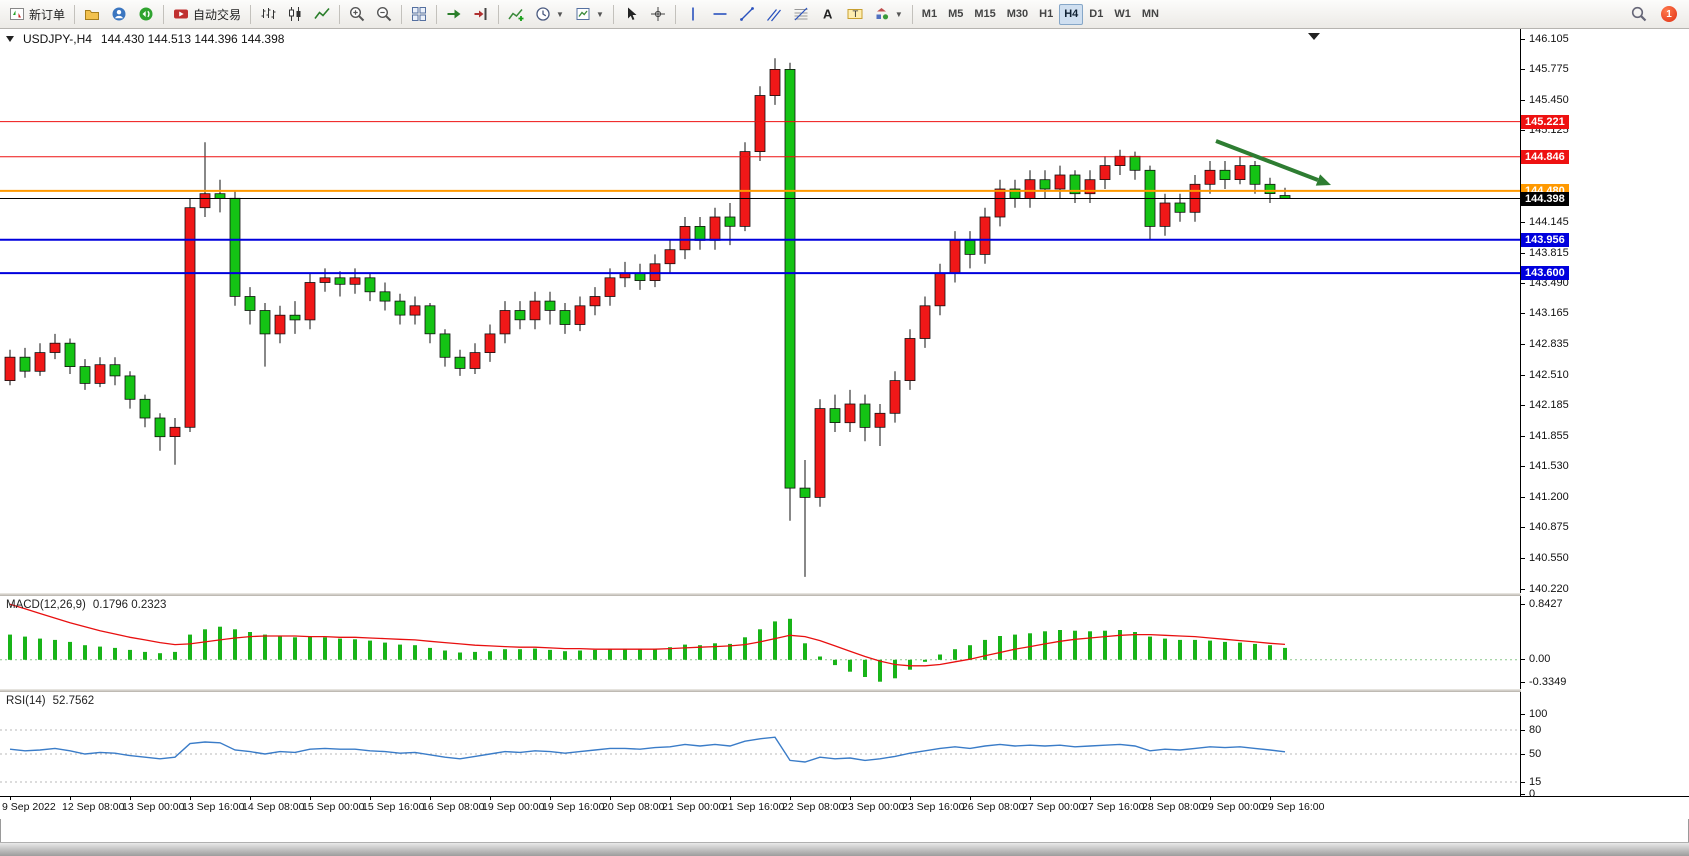 The image size is (1689, 856). I want to click on timeframe-m1: M1, so click(929, 14).